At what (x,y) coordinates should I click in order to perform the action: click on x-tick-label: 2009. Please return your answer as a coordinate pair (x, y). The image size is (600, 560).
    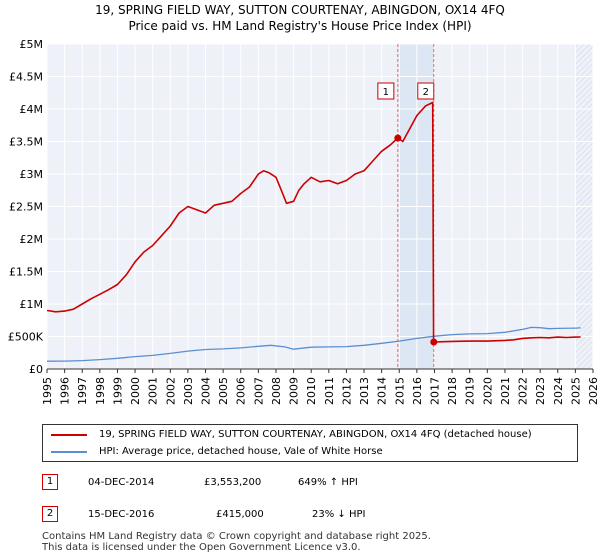
    Looking at the image, I should click on (294, 391).